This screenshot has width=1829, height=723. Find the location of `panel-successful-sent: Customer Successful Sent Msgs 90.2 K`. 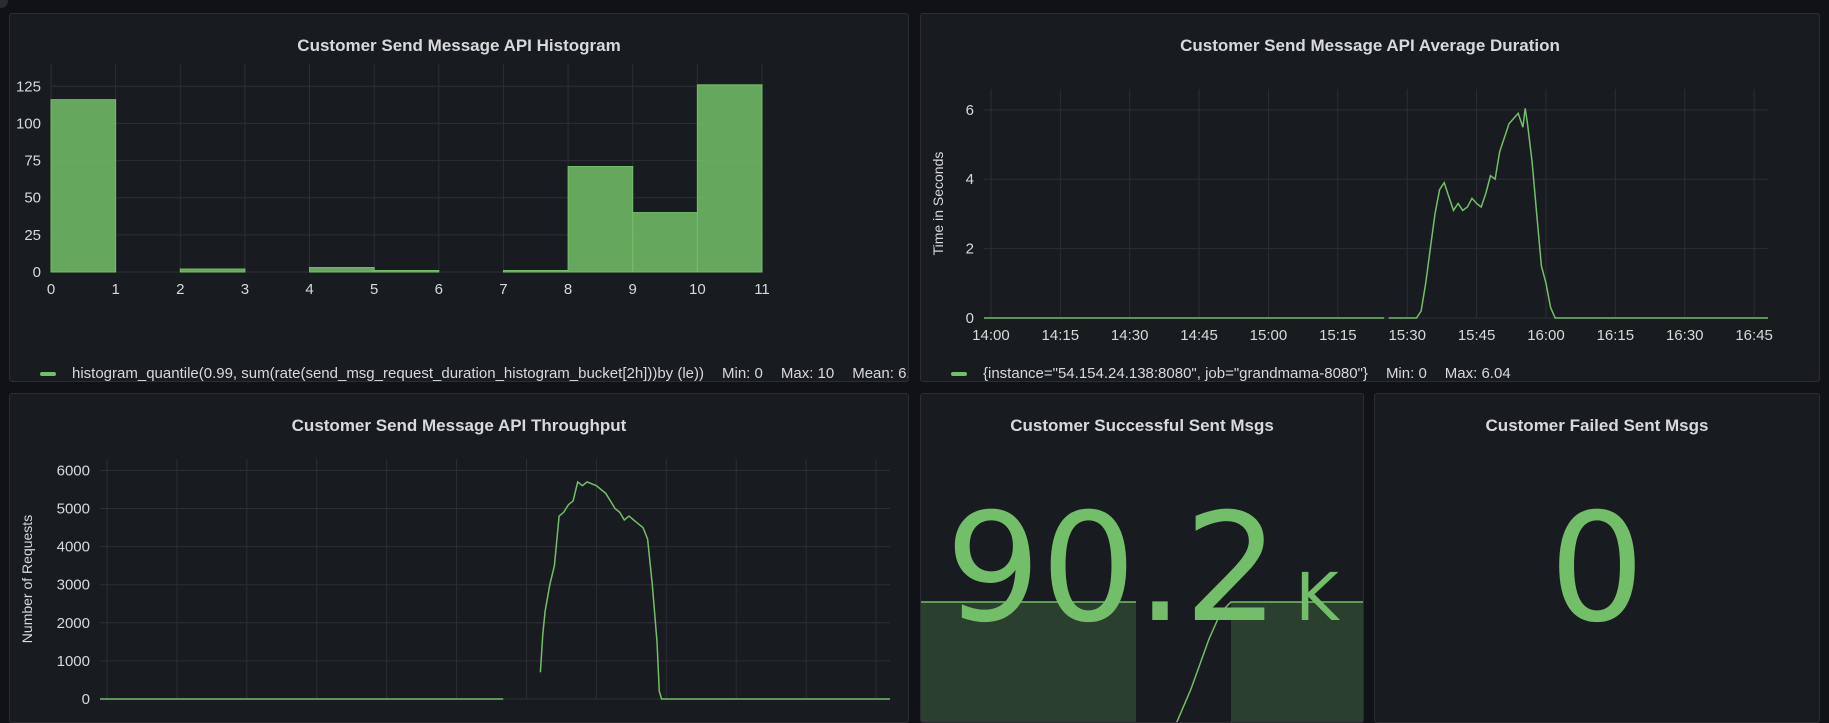

panel-successful-sent: Customer Successful Sent Msgs 90.2 K is located at coordinates (1142, 558).